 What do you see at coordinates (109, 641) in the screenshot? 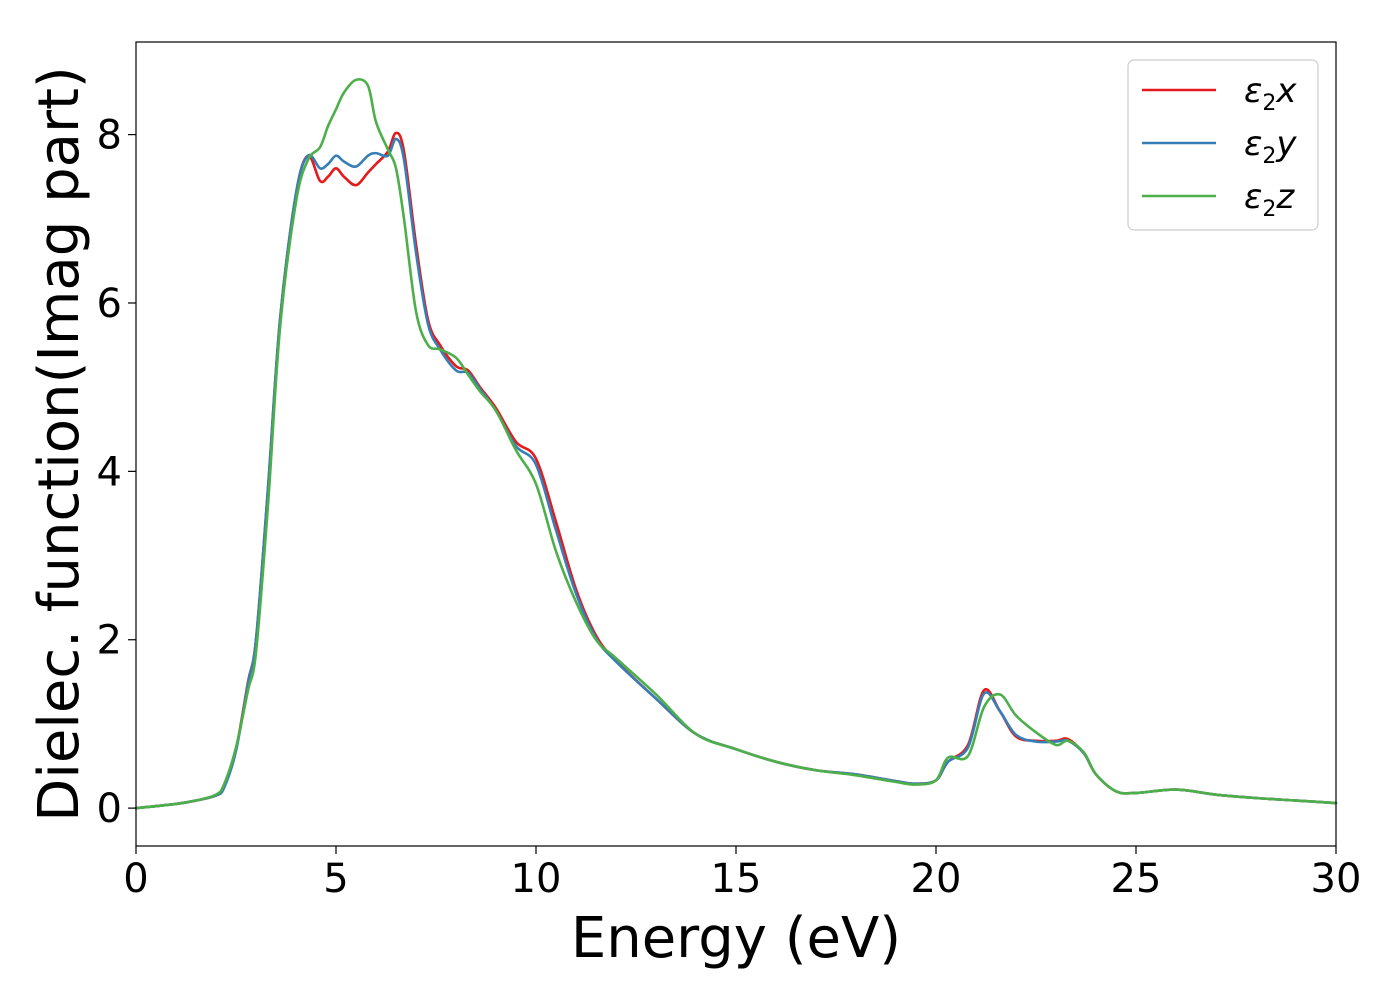
I see `y-tick-label: 2` at bounding box center [109, 641].